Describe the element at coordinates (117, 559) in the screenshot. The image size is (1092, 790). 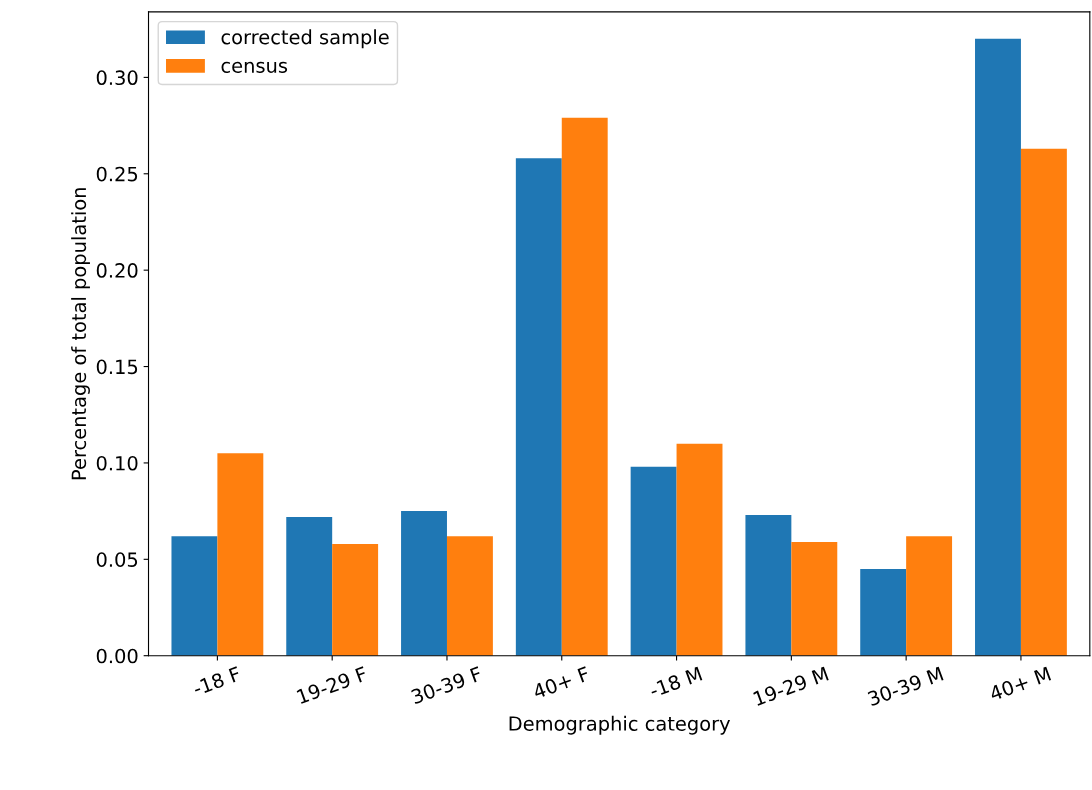
I see `y-tick-label: 0.05` at that location.